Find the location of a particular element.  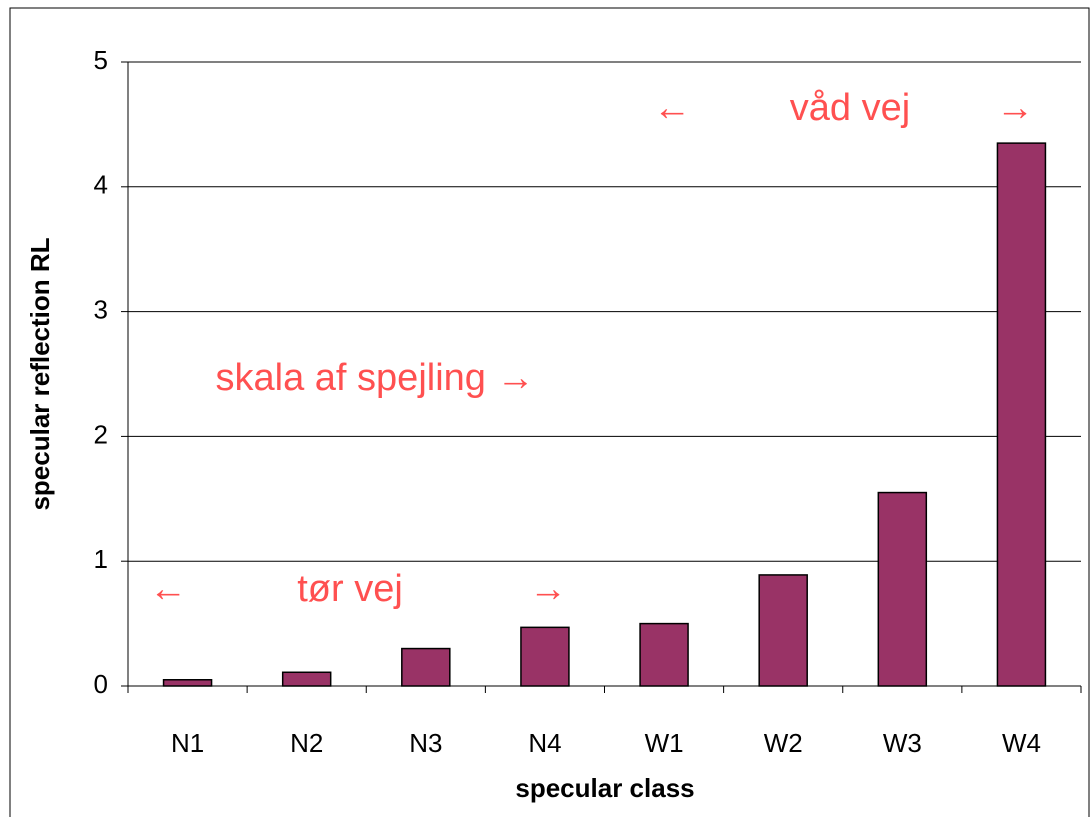

y-tick-label: 4 is located at coordinates (101, 185).